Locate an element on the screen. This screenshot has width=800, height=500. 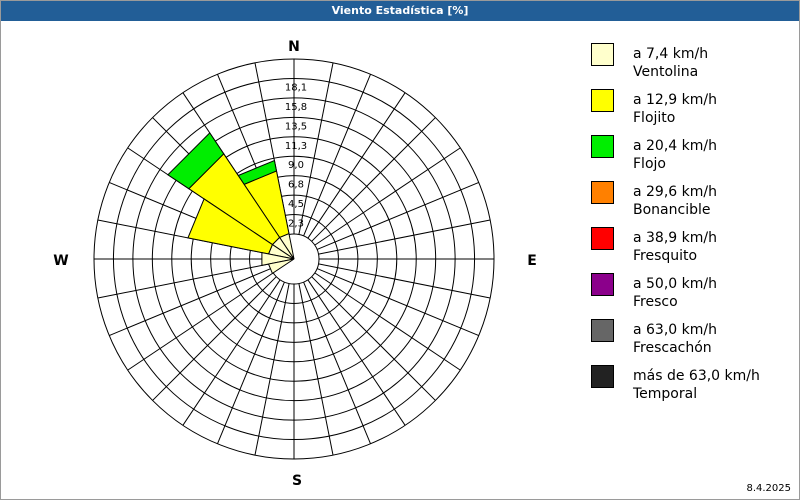
legend-label: a 38,9 km/h Fresquito is located at coordinates (675, 247).